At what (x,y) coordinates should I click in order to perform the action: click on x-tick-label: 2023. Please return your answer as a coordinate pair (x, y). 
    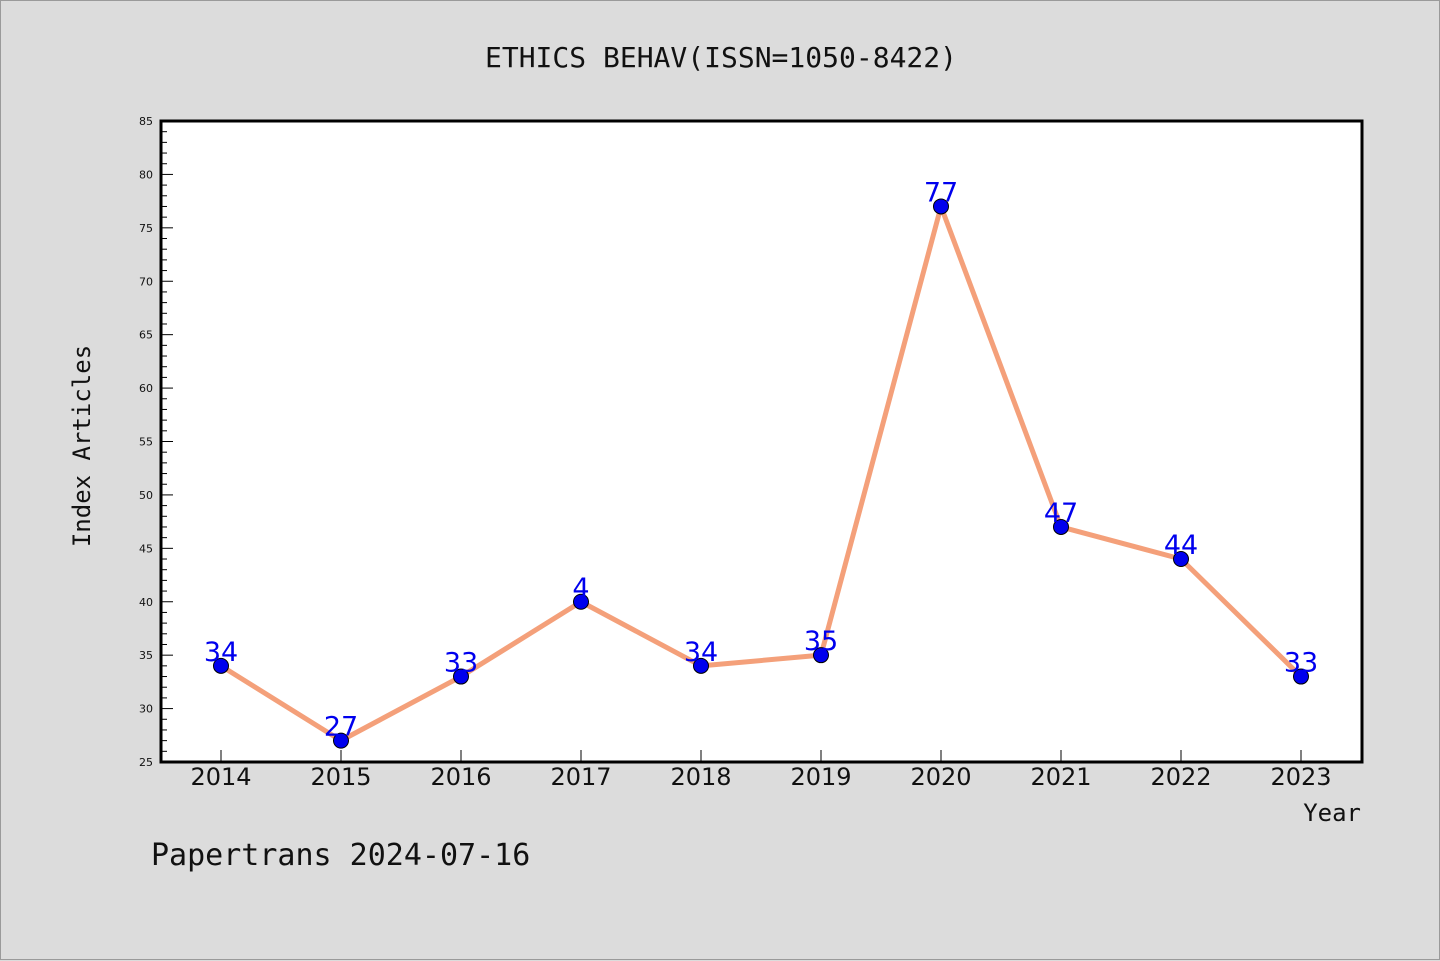
    Looking at the image, I should click on (1300, 777).